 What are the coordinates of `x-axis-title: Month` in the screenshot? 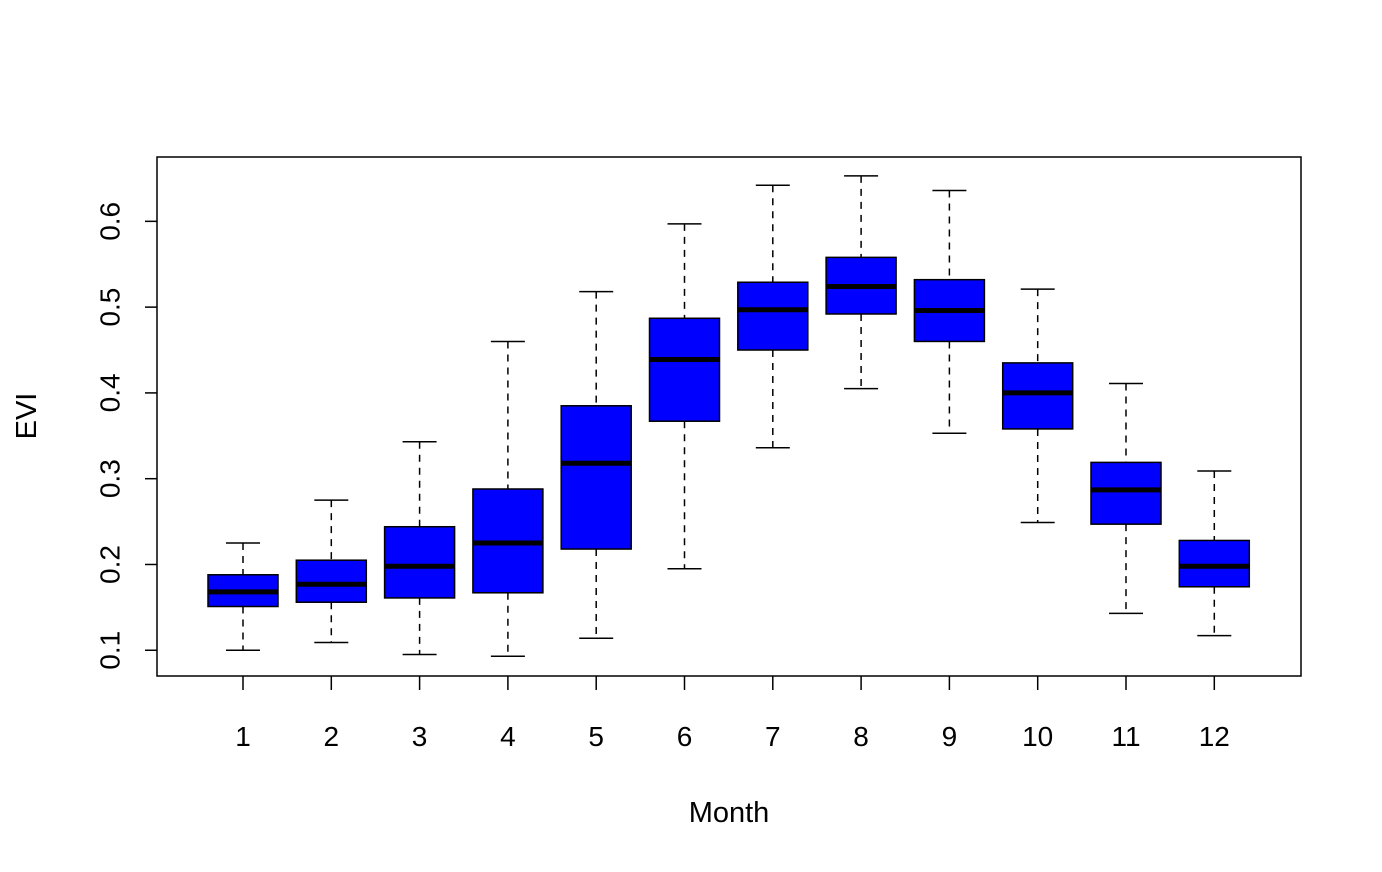 It's located at (729, 813).